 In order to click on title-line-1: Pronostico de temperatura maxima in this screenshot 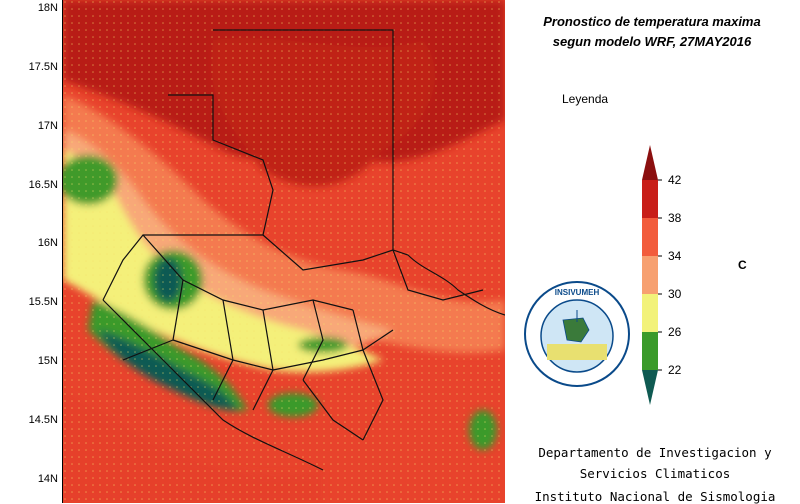, I will do `click(652, 21)`.